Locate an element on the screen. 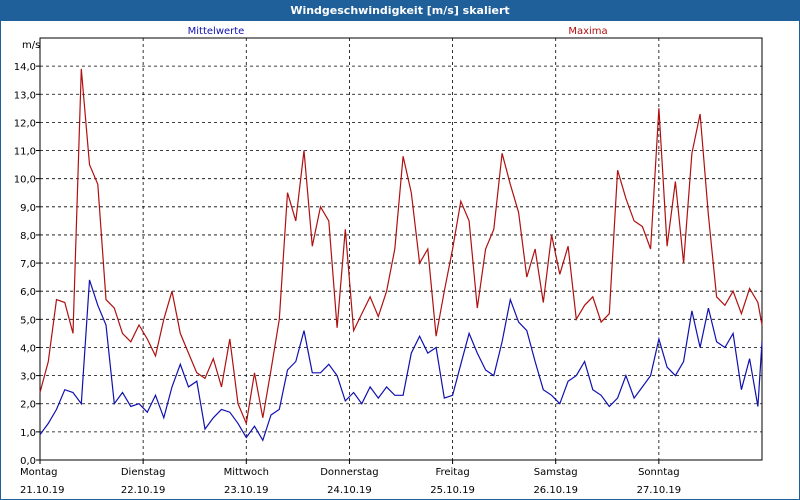  y-tick-label: 3,0 is located at coordinates (28, 377).